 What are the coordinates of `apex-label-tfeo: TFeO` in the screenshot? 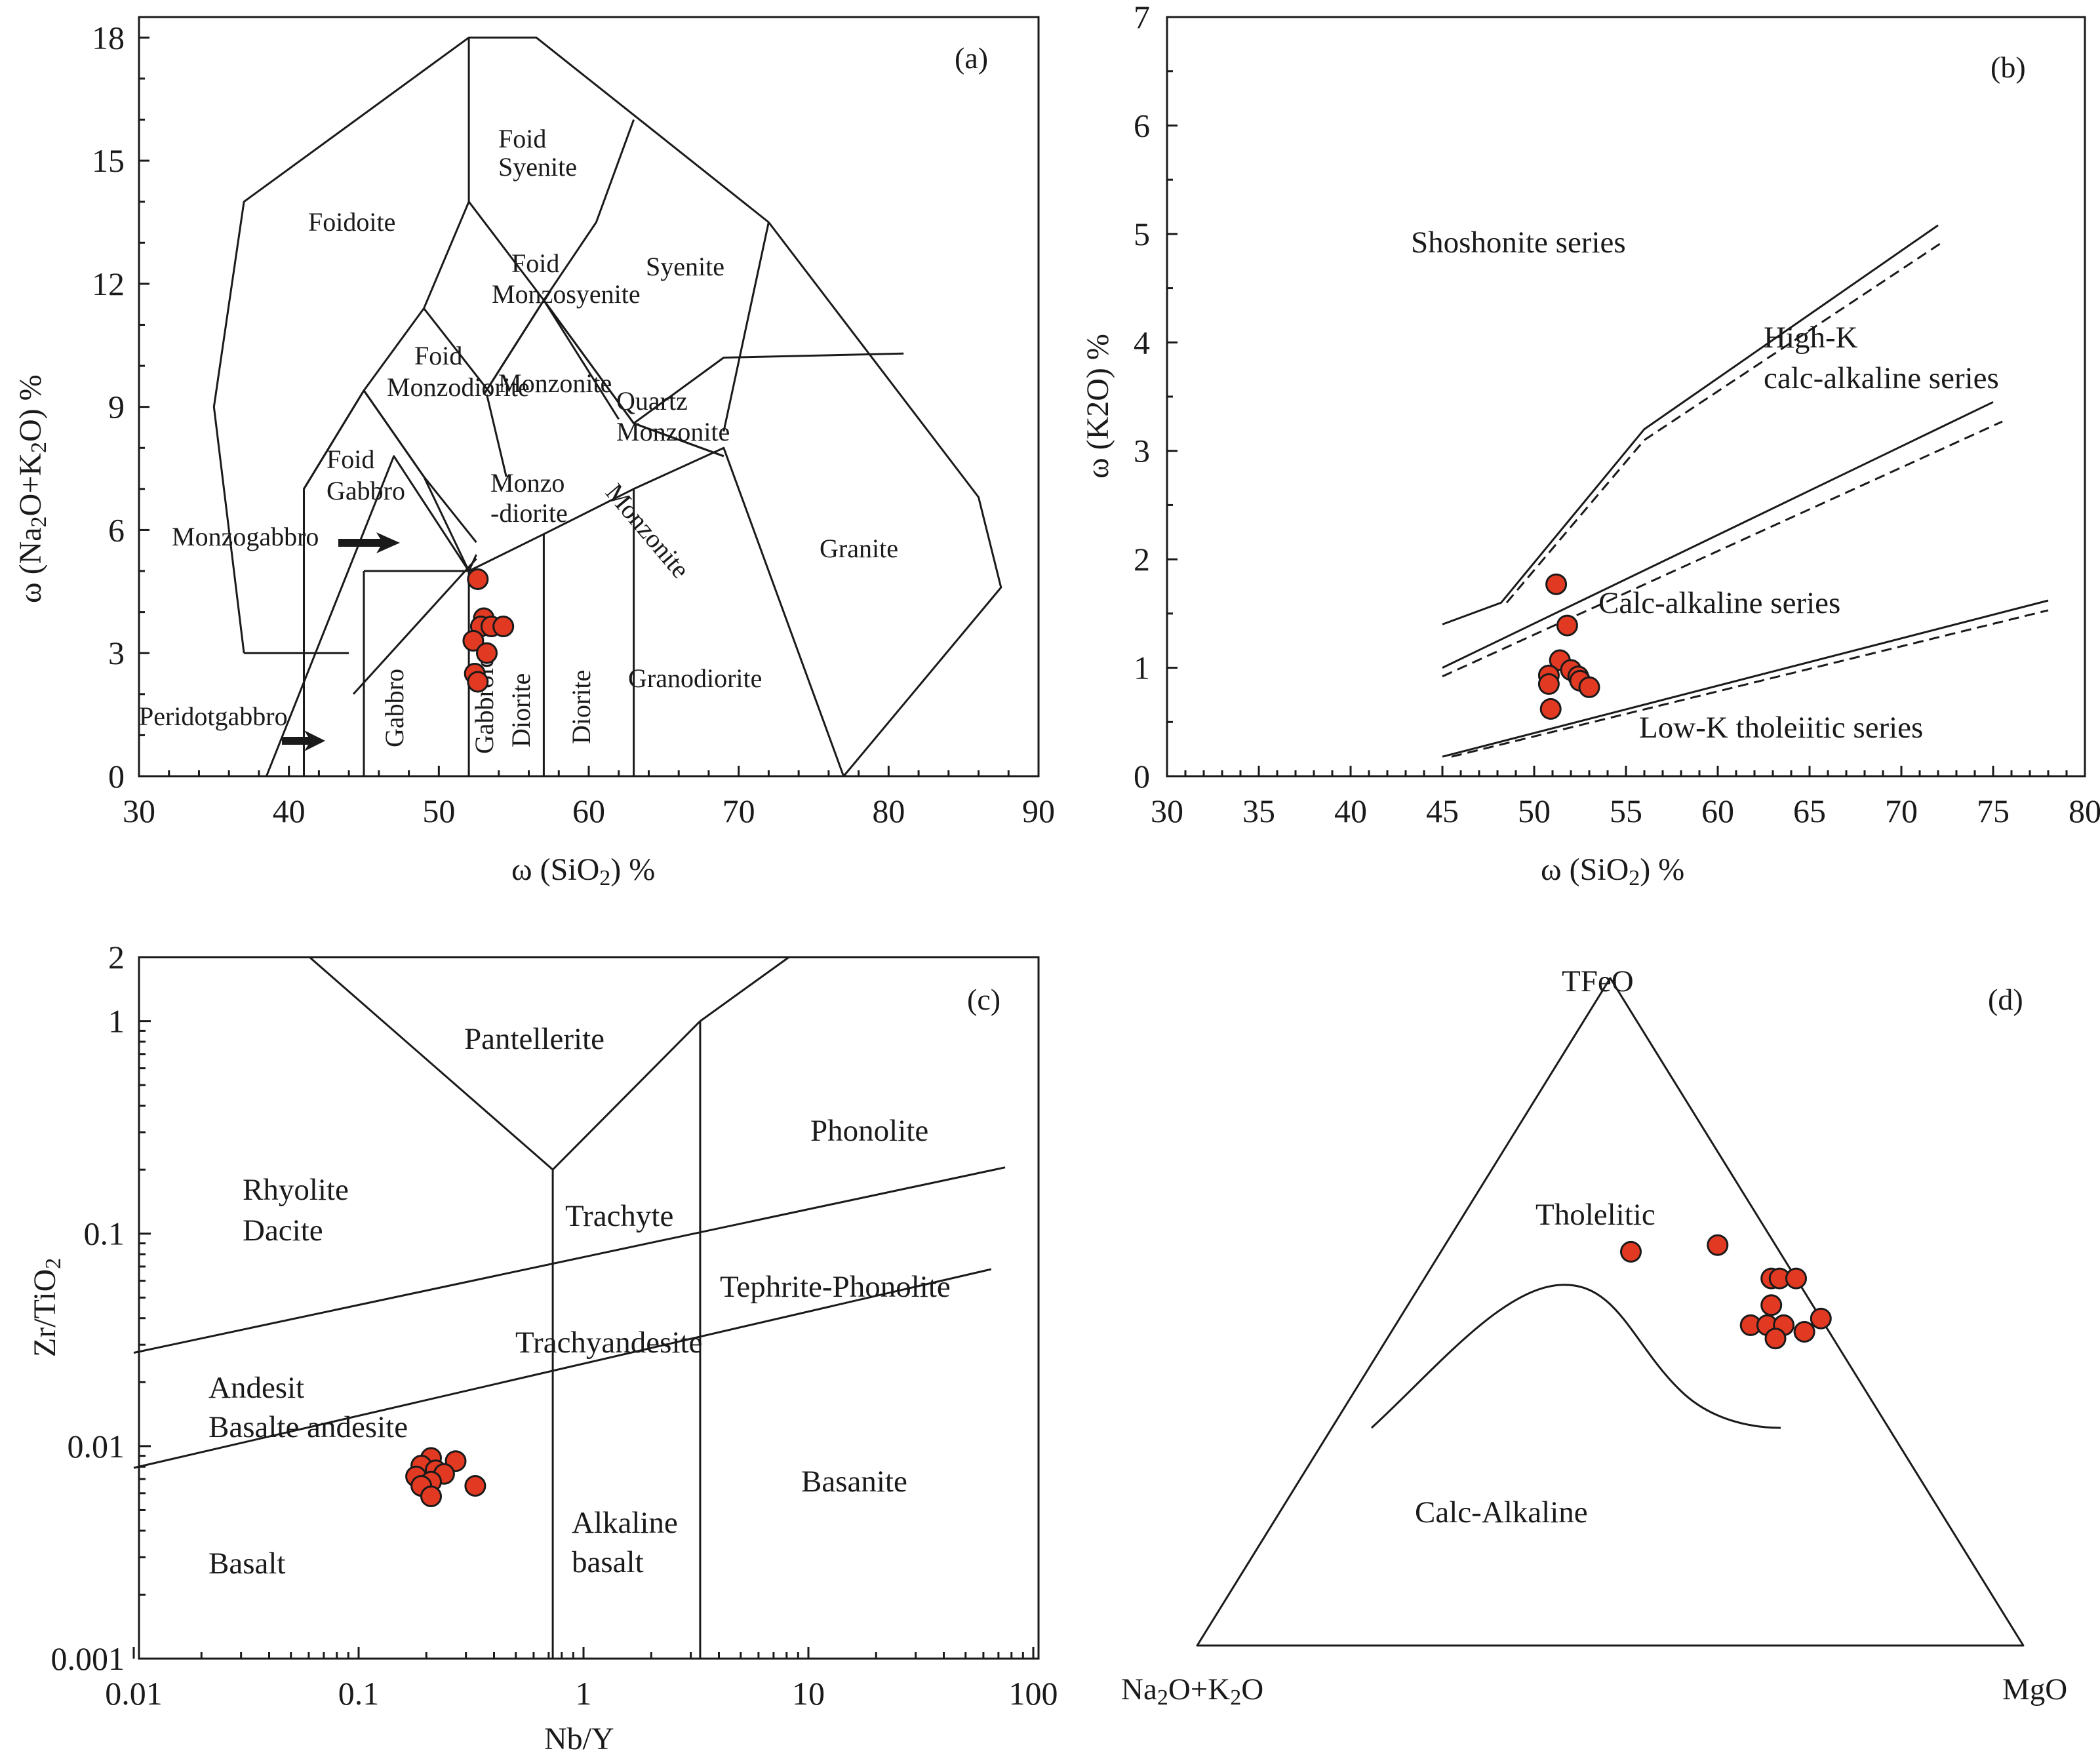 It's located at (1598, 981).